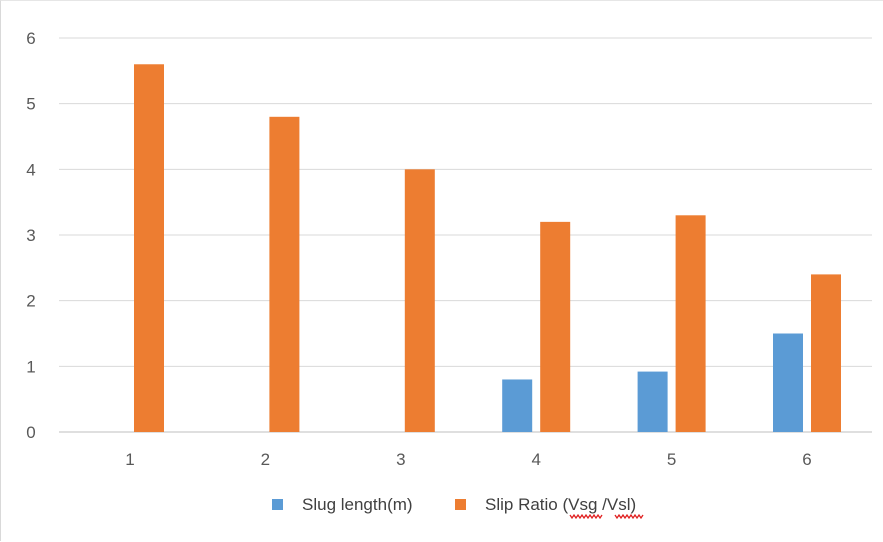 This screenshot has width=883, height=542. I want to click on y-tick-label: 5, so click(30, 104).